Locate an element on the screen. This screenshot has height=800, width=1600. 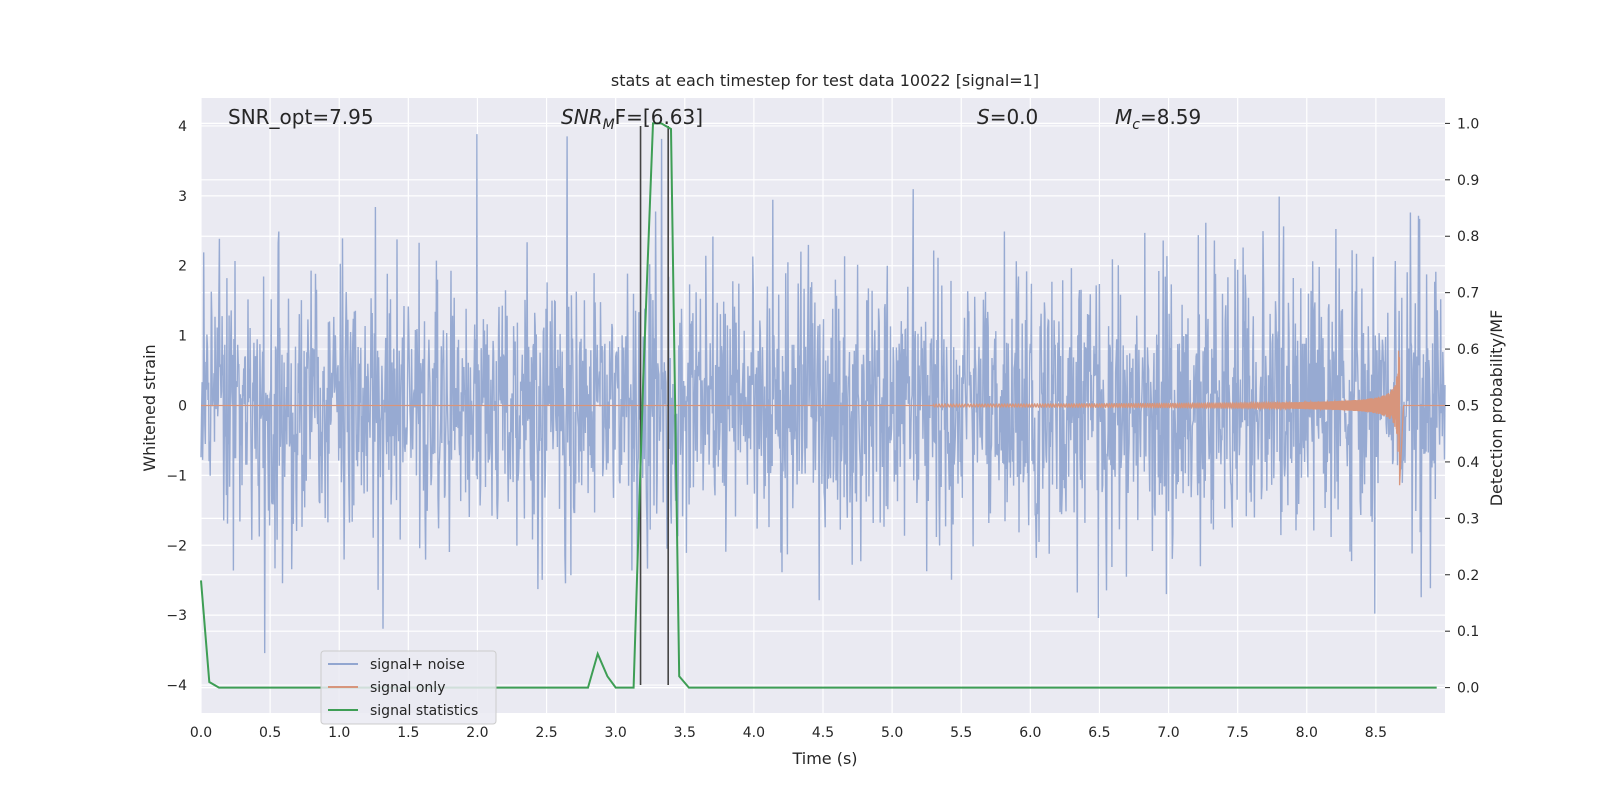
y-right-tick-label: 0.2 is located at coordinates (1468, 576).